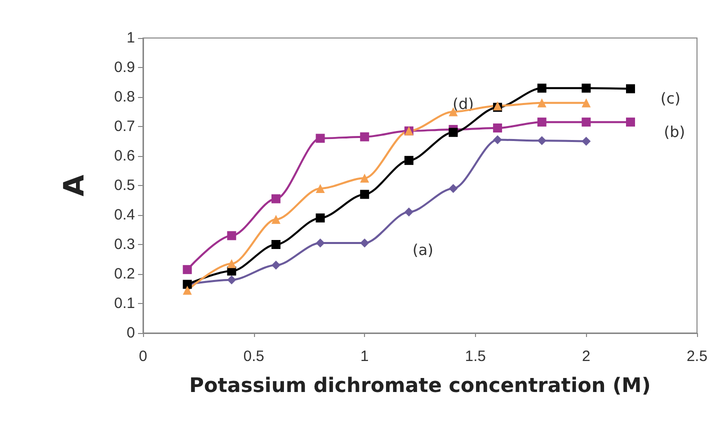 This screenshot has height=436, width=720. I want to click on y-tick-label: 0.9, so click(124, 67).